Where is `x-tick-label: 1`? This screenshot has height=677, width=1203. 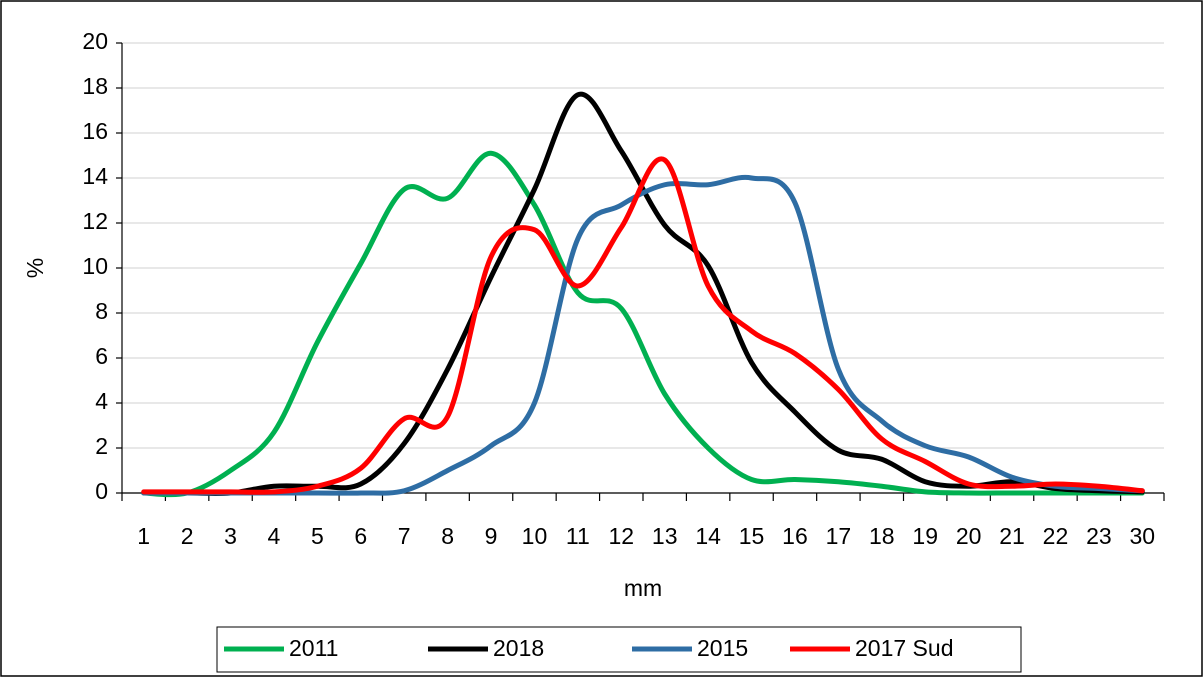
x-tick-label: 1 is located at coordinates (143, 536).